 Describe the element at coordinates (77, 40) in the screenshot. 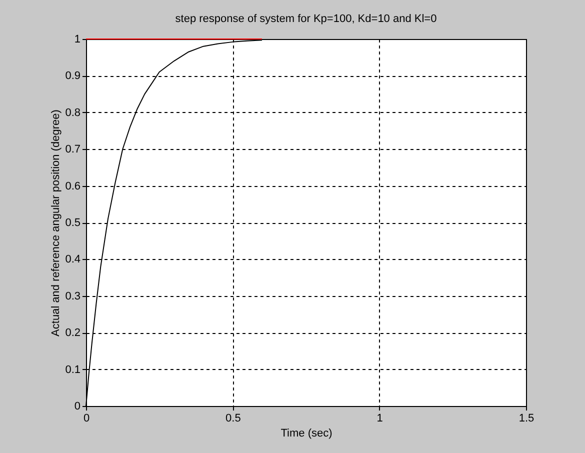

I see `y-tick-label: 1` at that location.